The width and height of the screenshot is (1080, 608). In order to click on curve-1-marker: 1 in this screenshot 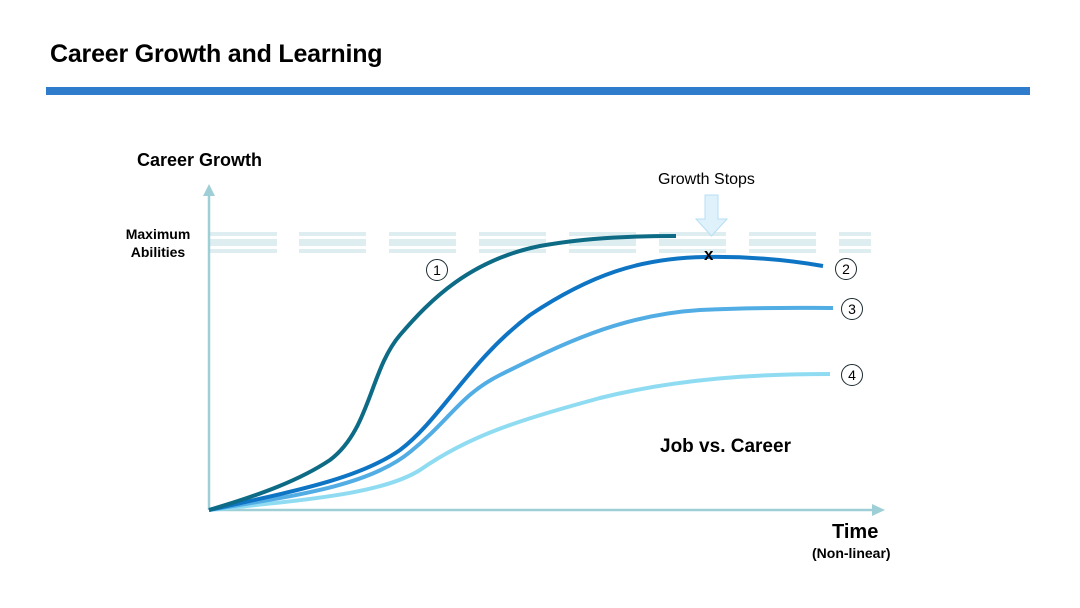, I will do `click(437, 270)`.